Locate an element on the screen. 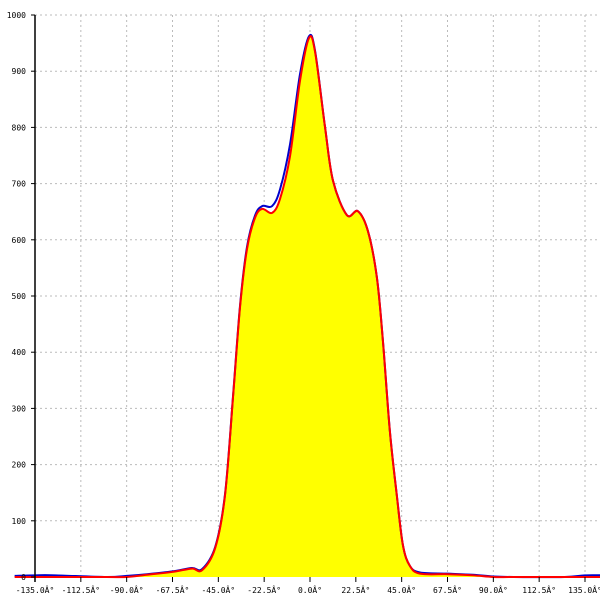 This screenshot has width=600, height=600. x-tick-label: -135.0Â° is located at coordinates (35, 589).